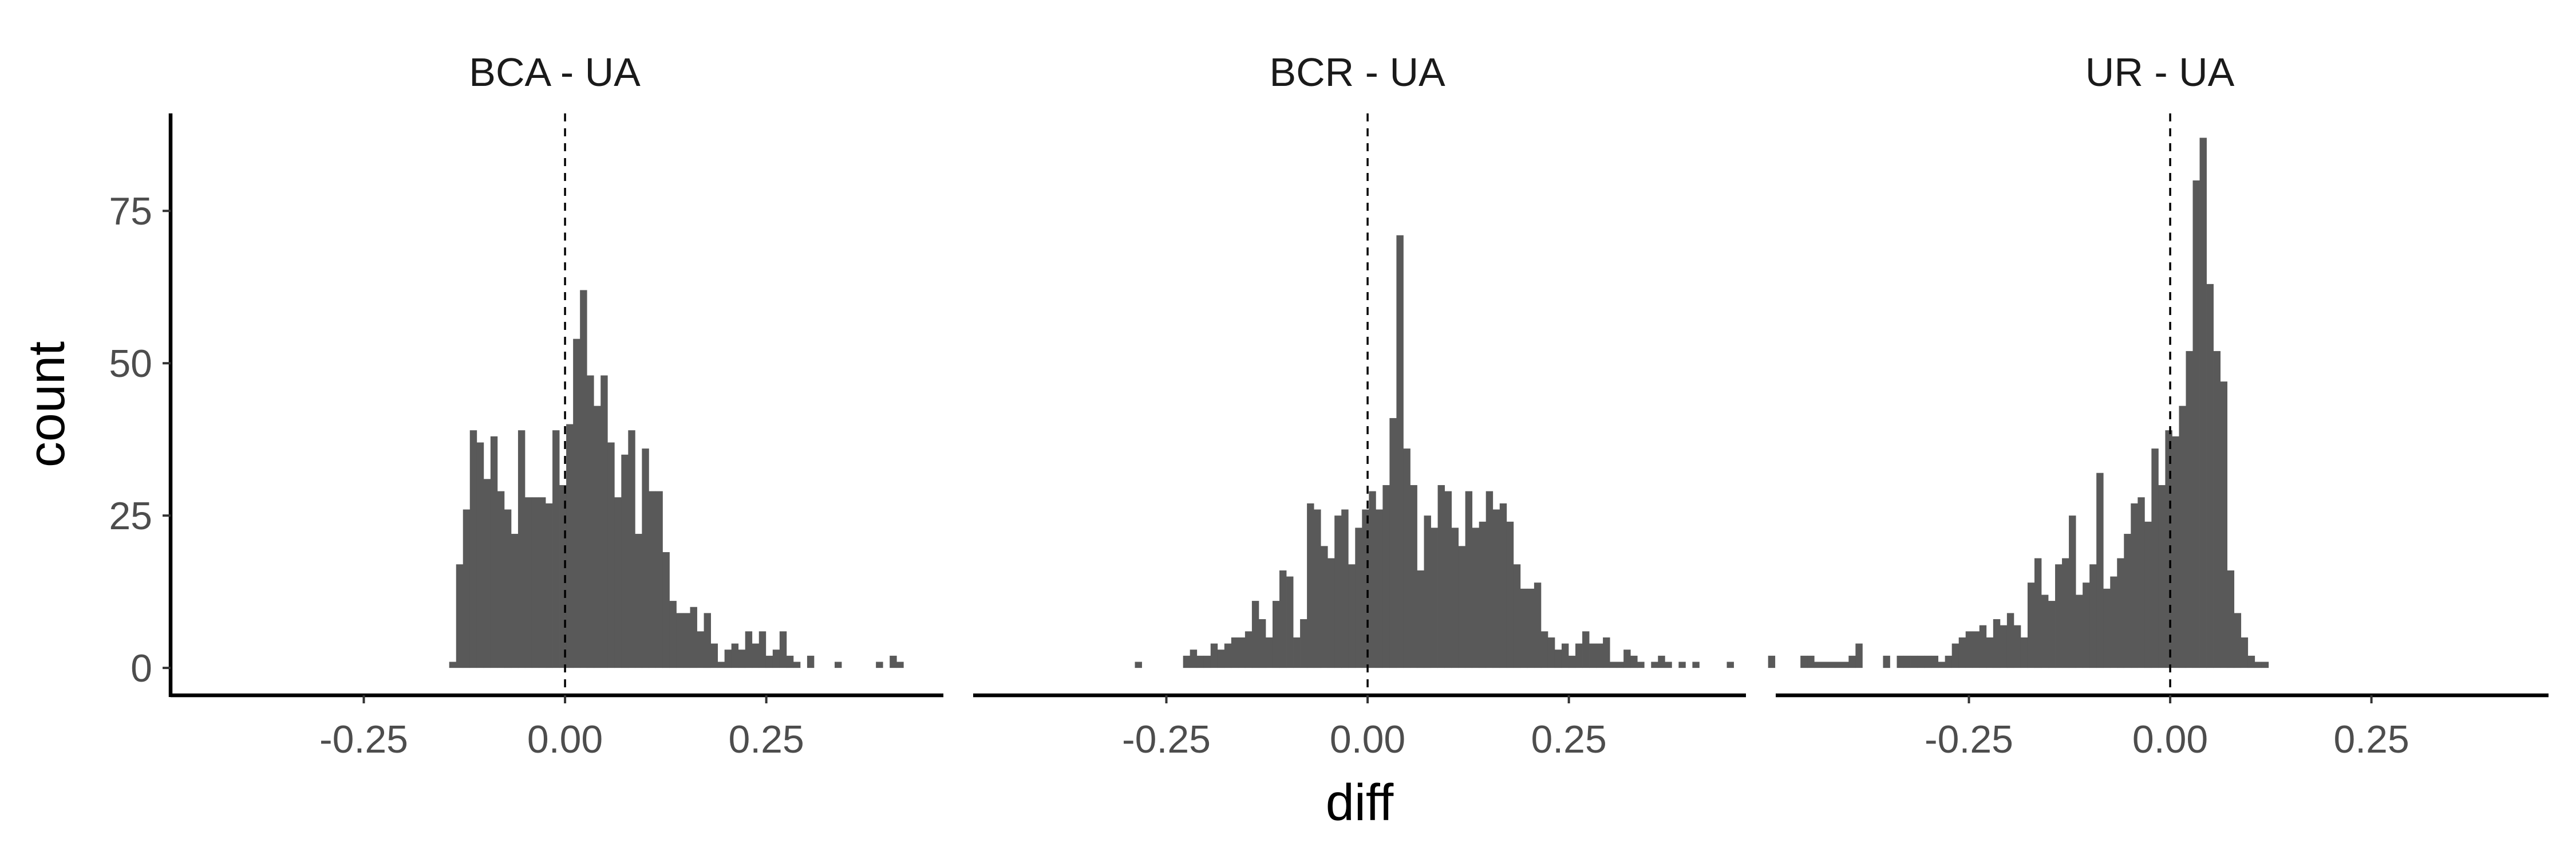 Image resolution: width=2576 pixels, height=862 pixels. Describe the element at coordinates (2371, 739) in the screenshot. I see `x-tick-label: 0.25` at that location.